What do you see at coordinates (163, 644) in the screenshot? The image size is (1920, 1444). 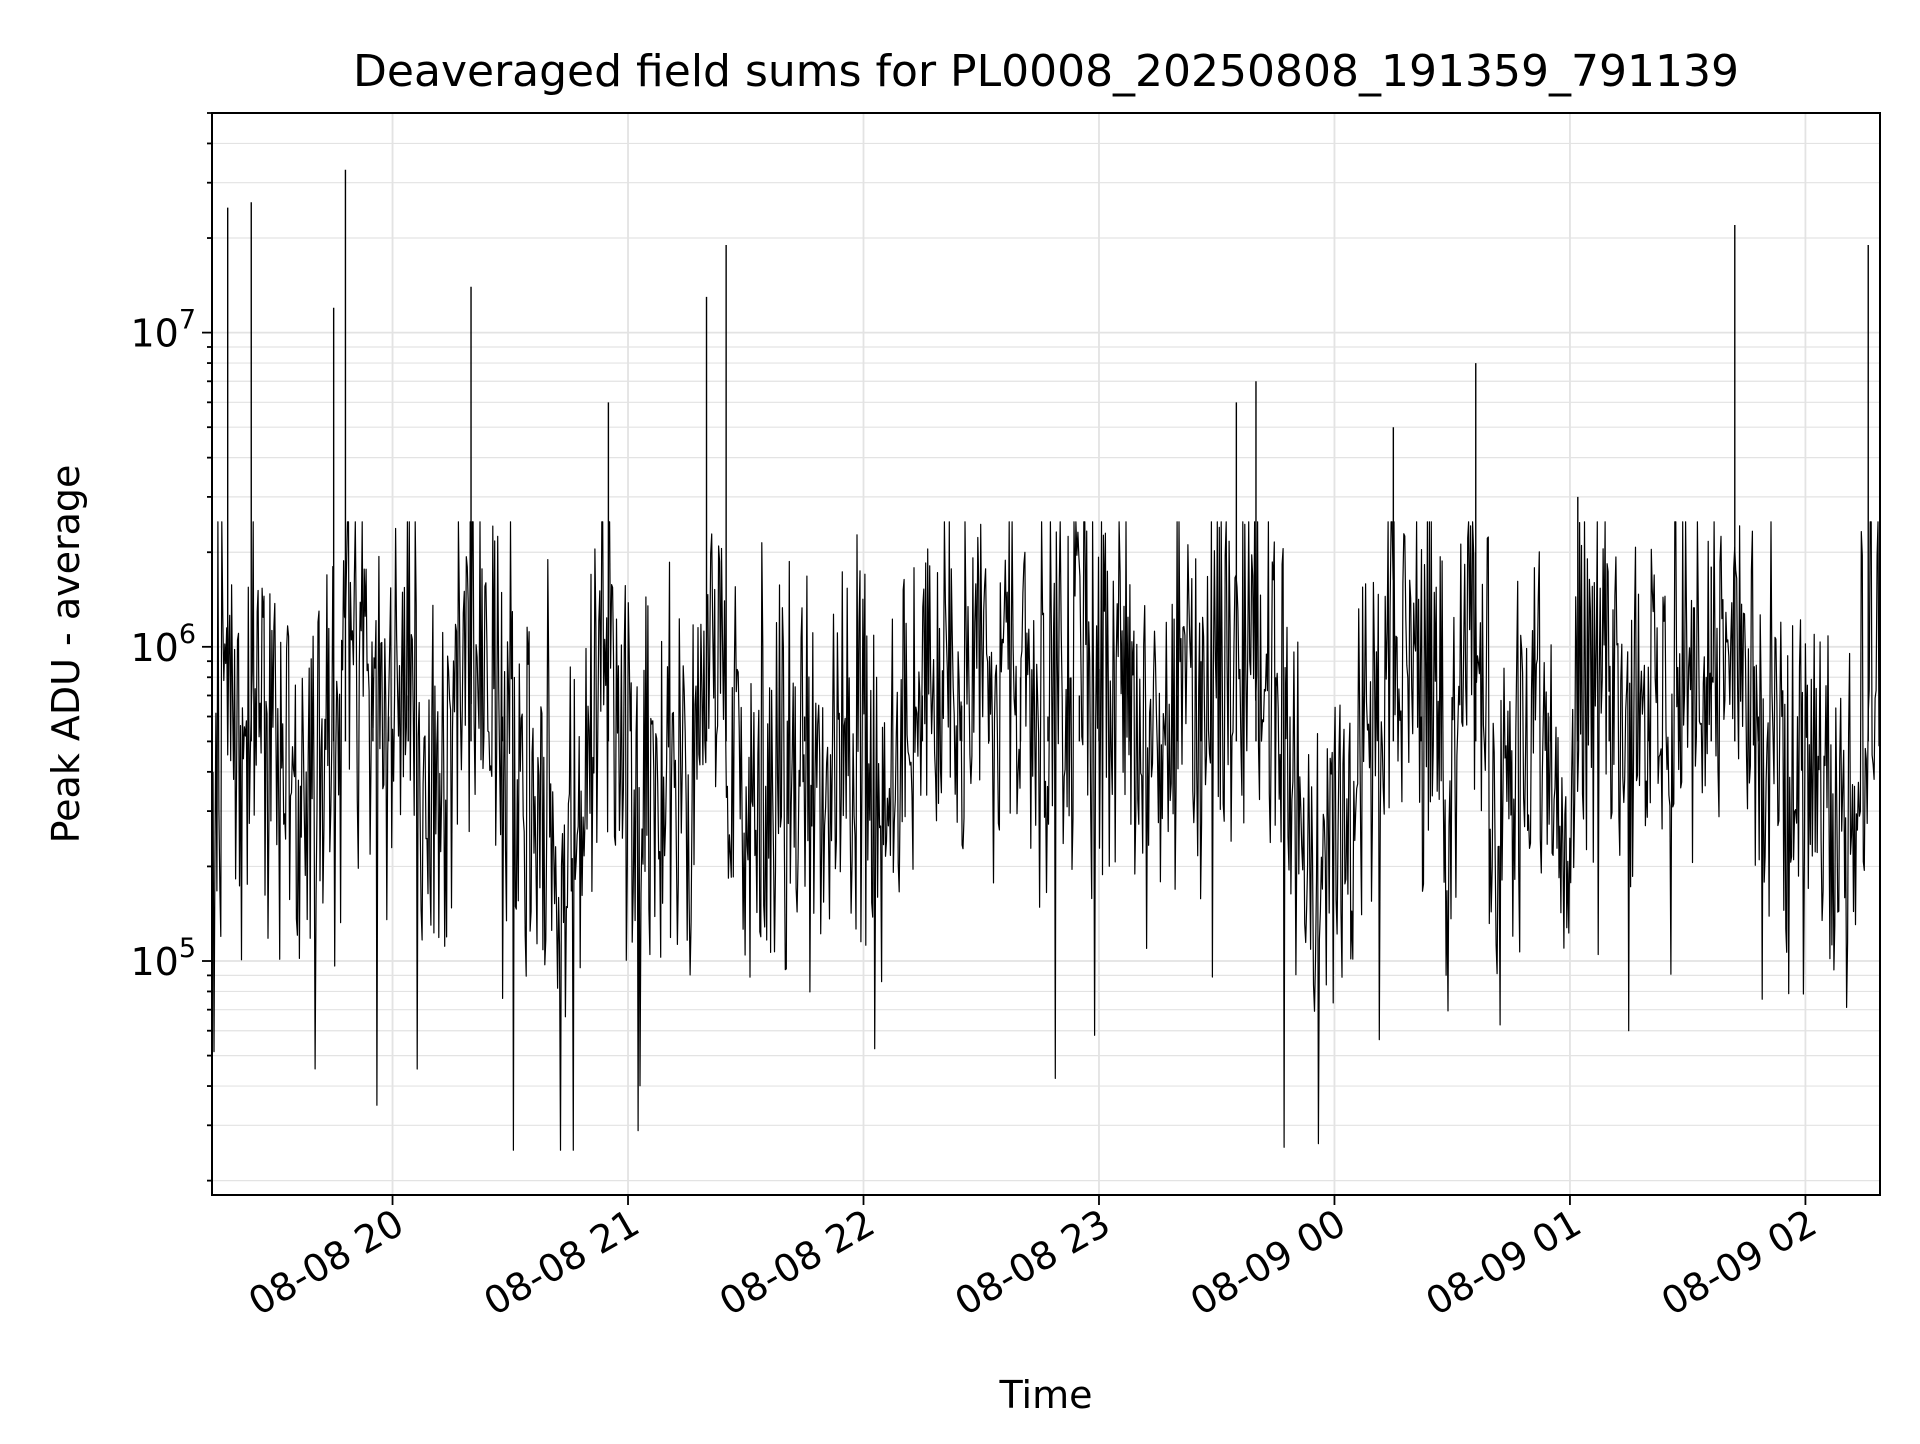 I see `y-tick-label: 10⁶` at bounding box center [163, 644].